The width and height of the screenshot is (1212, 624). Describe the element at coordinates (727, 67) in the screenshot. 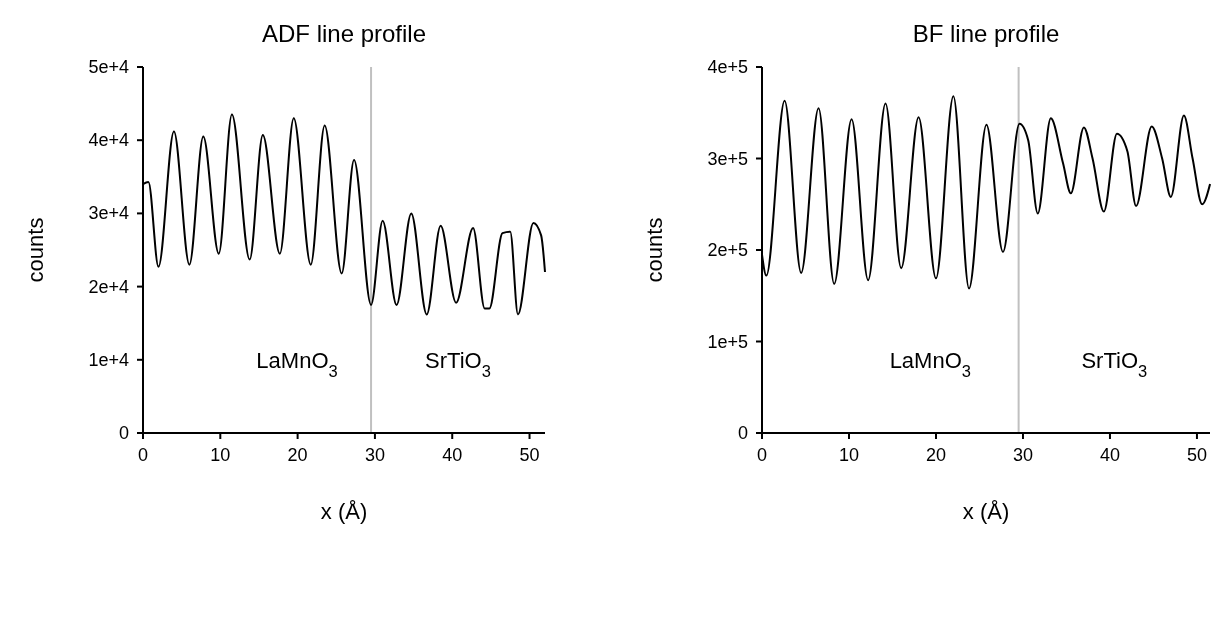

I see `y-tick-label: 4e+5` at that location.